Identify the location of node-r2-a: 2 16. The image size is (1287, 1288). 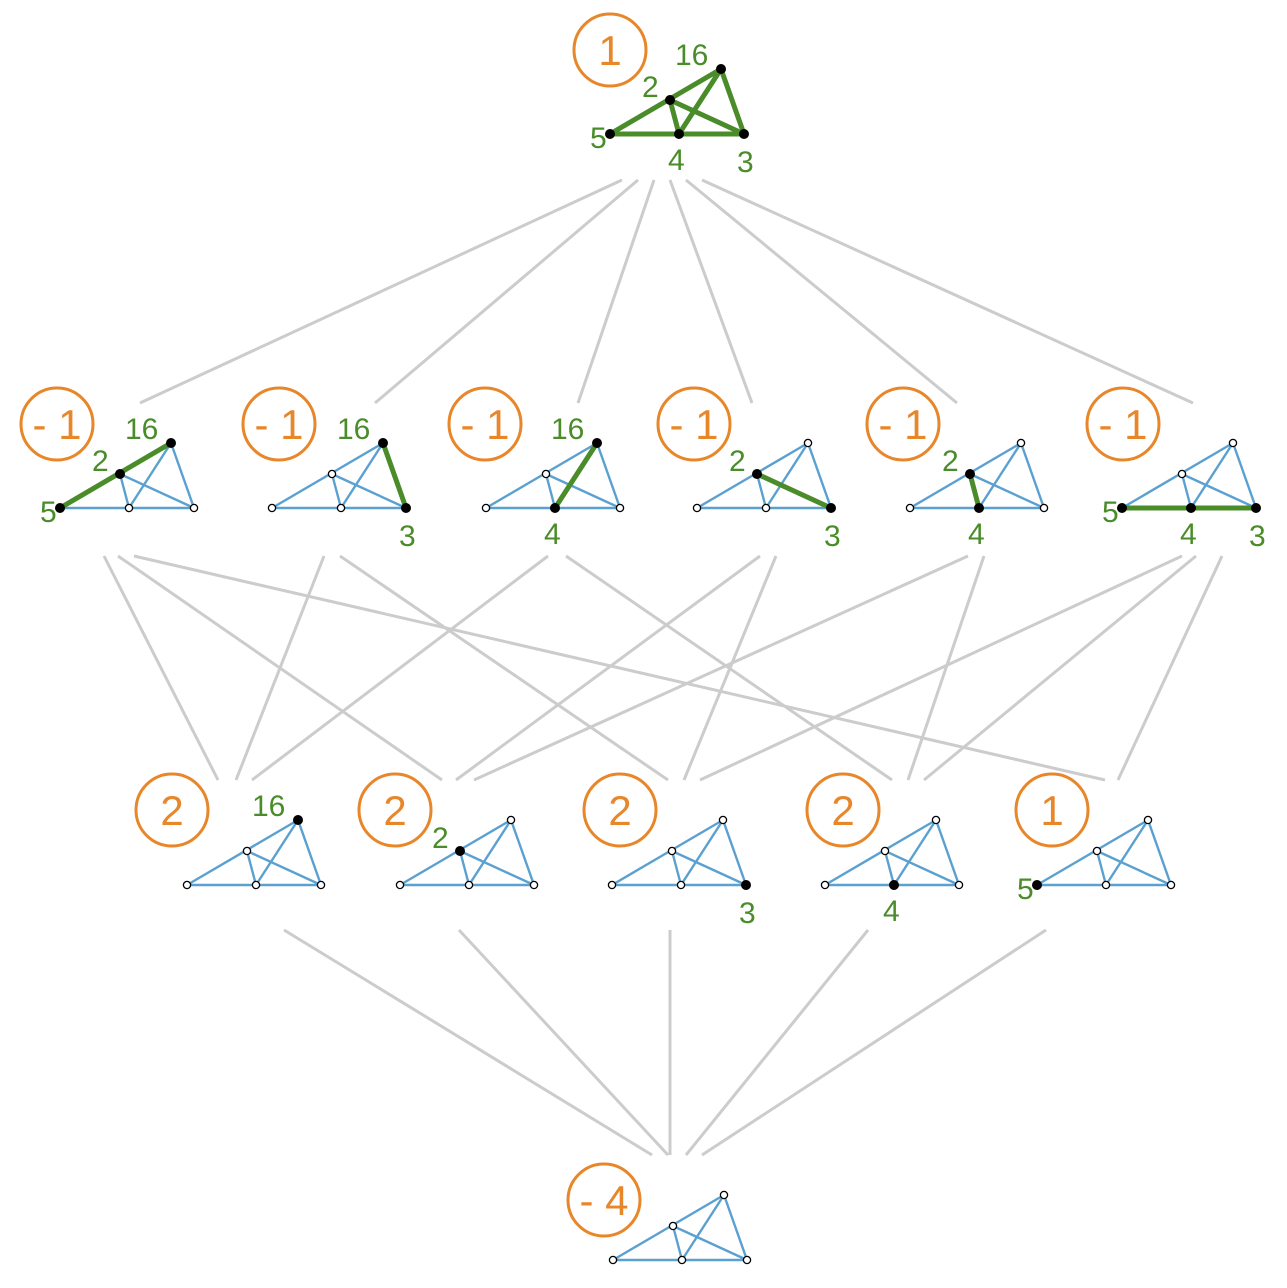
(230, 831).